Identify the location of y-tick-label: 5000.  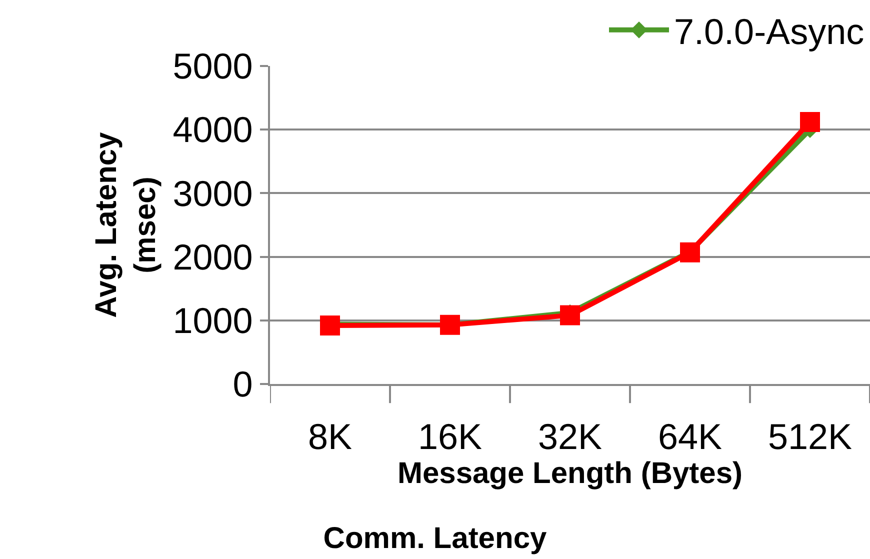
(212, 66).